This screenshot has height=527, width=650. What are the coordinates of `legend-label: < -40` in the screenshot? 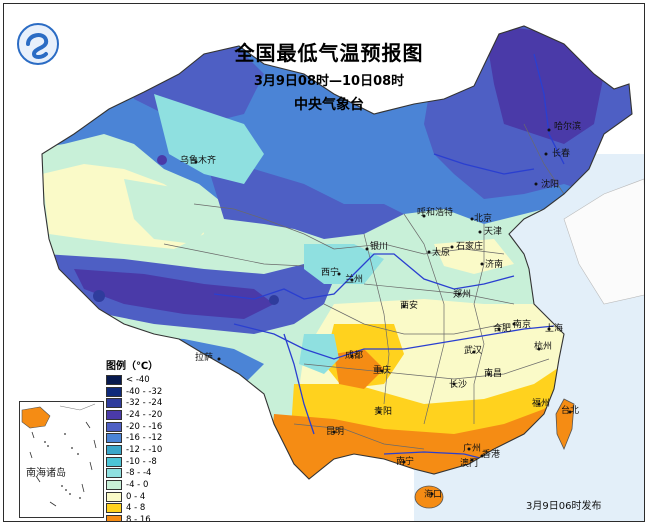 It's located at (138, 379).